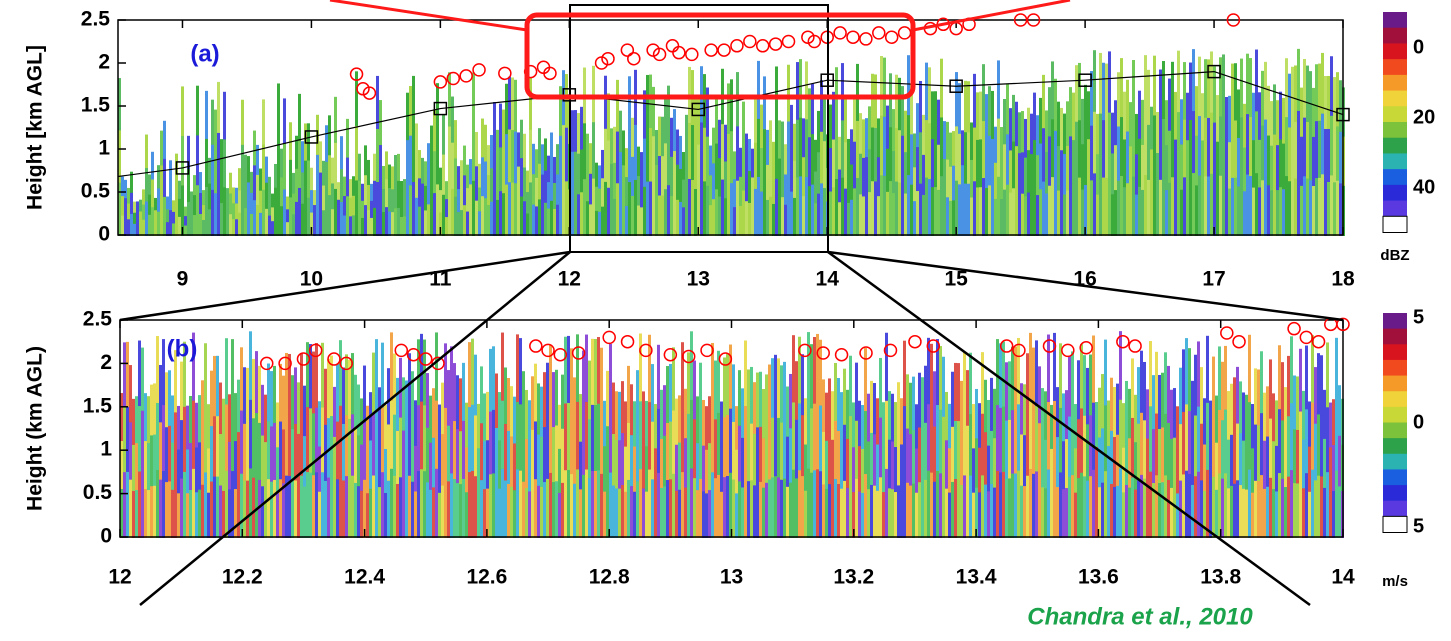  What do you see at coordinates (915, 341) in the screenshot?
I see `circle-marker` at bounding box center [915, 341].